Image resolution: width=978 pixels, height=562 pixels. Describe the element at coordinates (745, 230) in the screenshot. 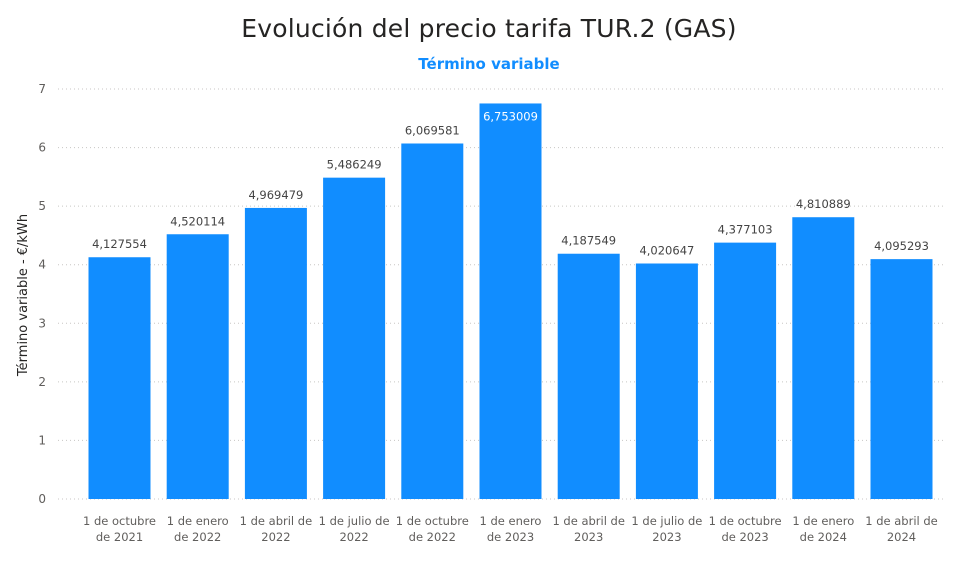

I see `data-label: 4,377103` at that location.